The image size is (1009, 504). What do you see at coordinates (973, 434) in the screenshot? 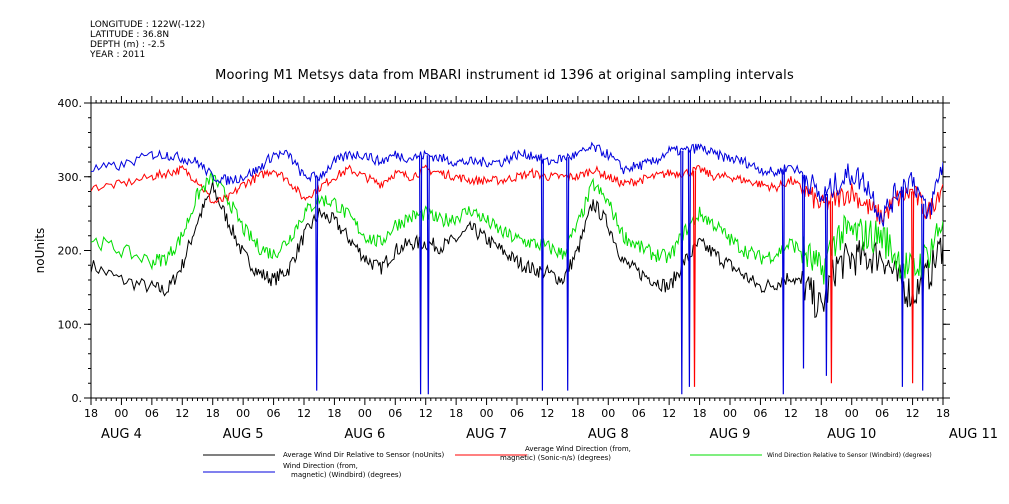
I see `x-day-label: AUG 11` at bounding box center [973, 434].